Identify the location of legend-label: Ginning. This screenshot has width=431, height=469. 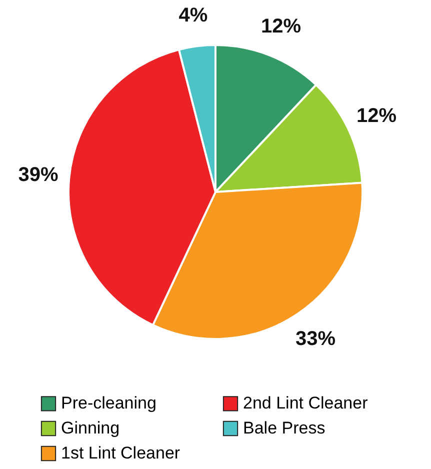
(90, 428).